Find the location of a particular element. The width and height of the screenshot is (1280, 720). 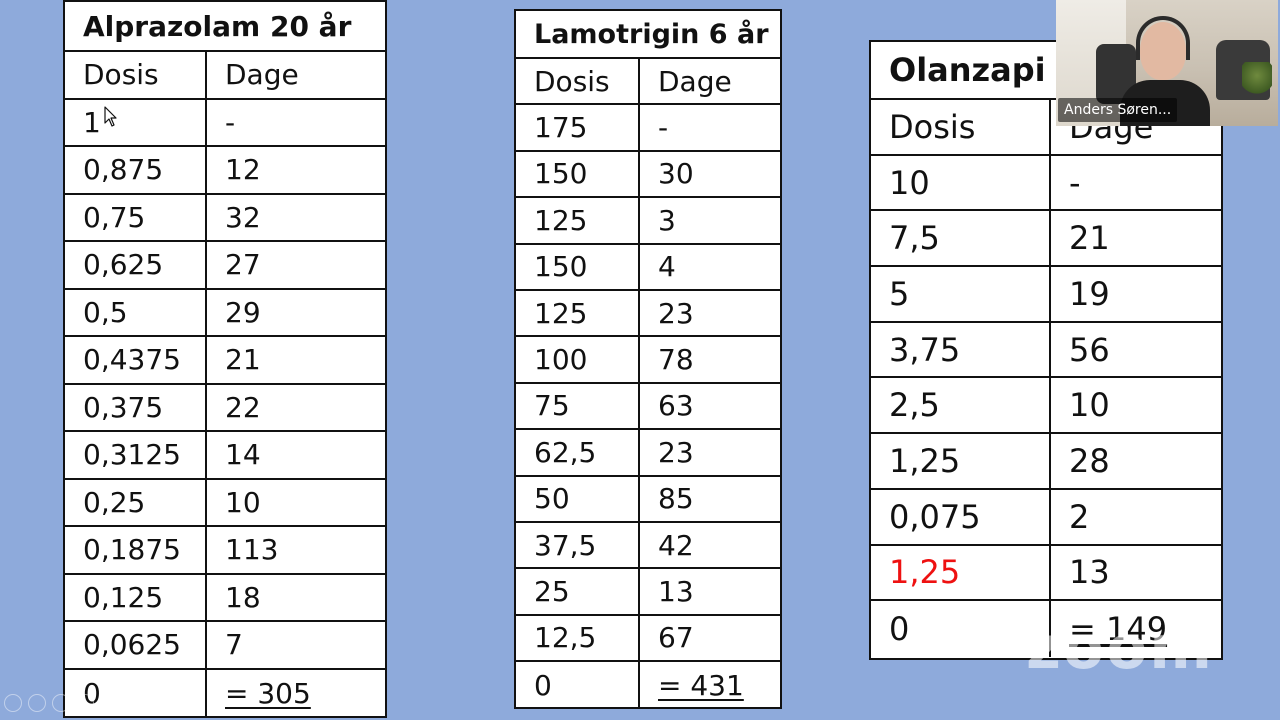

total-days: = 431 is located at coordinates (701, 685).